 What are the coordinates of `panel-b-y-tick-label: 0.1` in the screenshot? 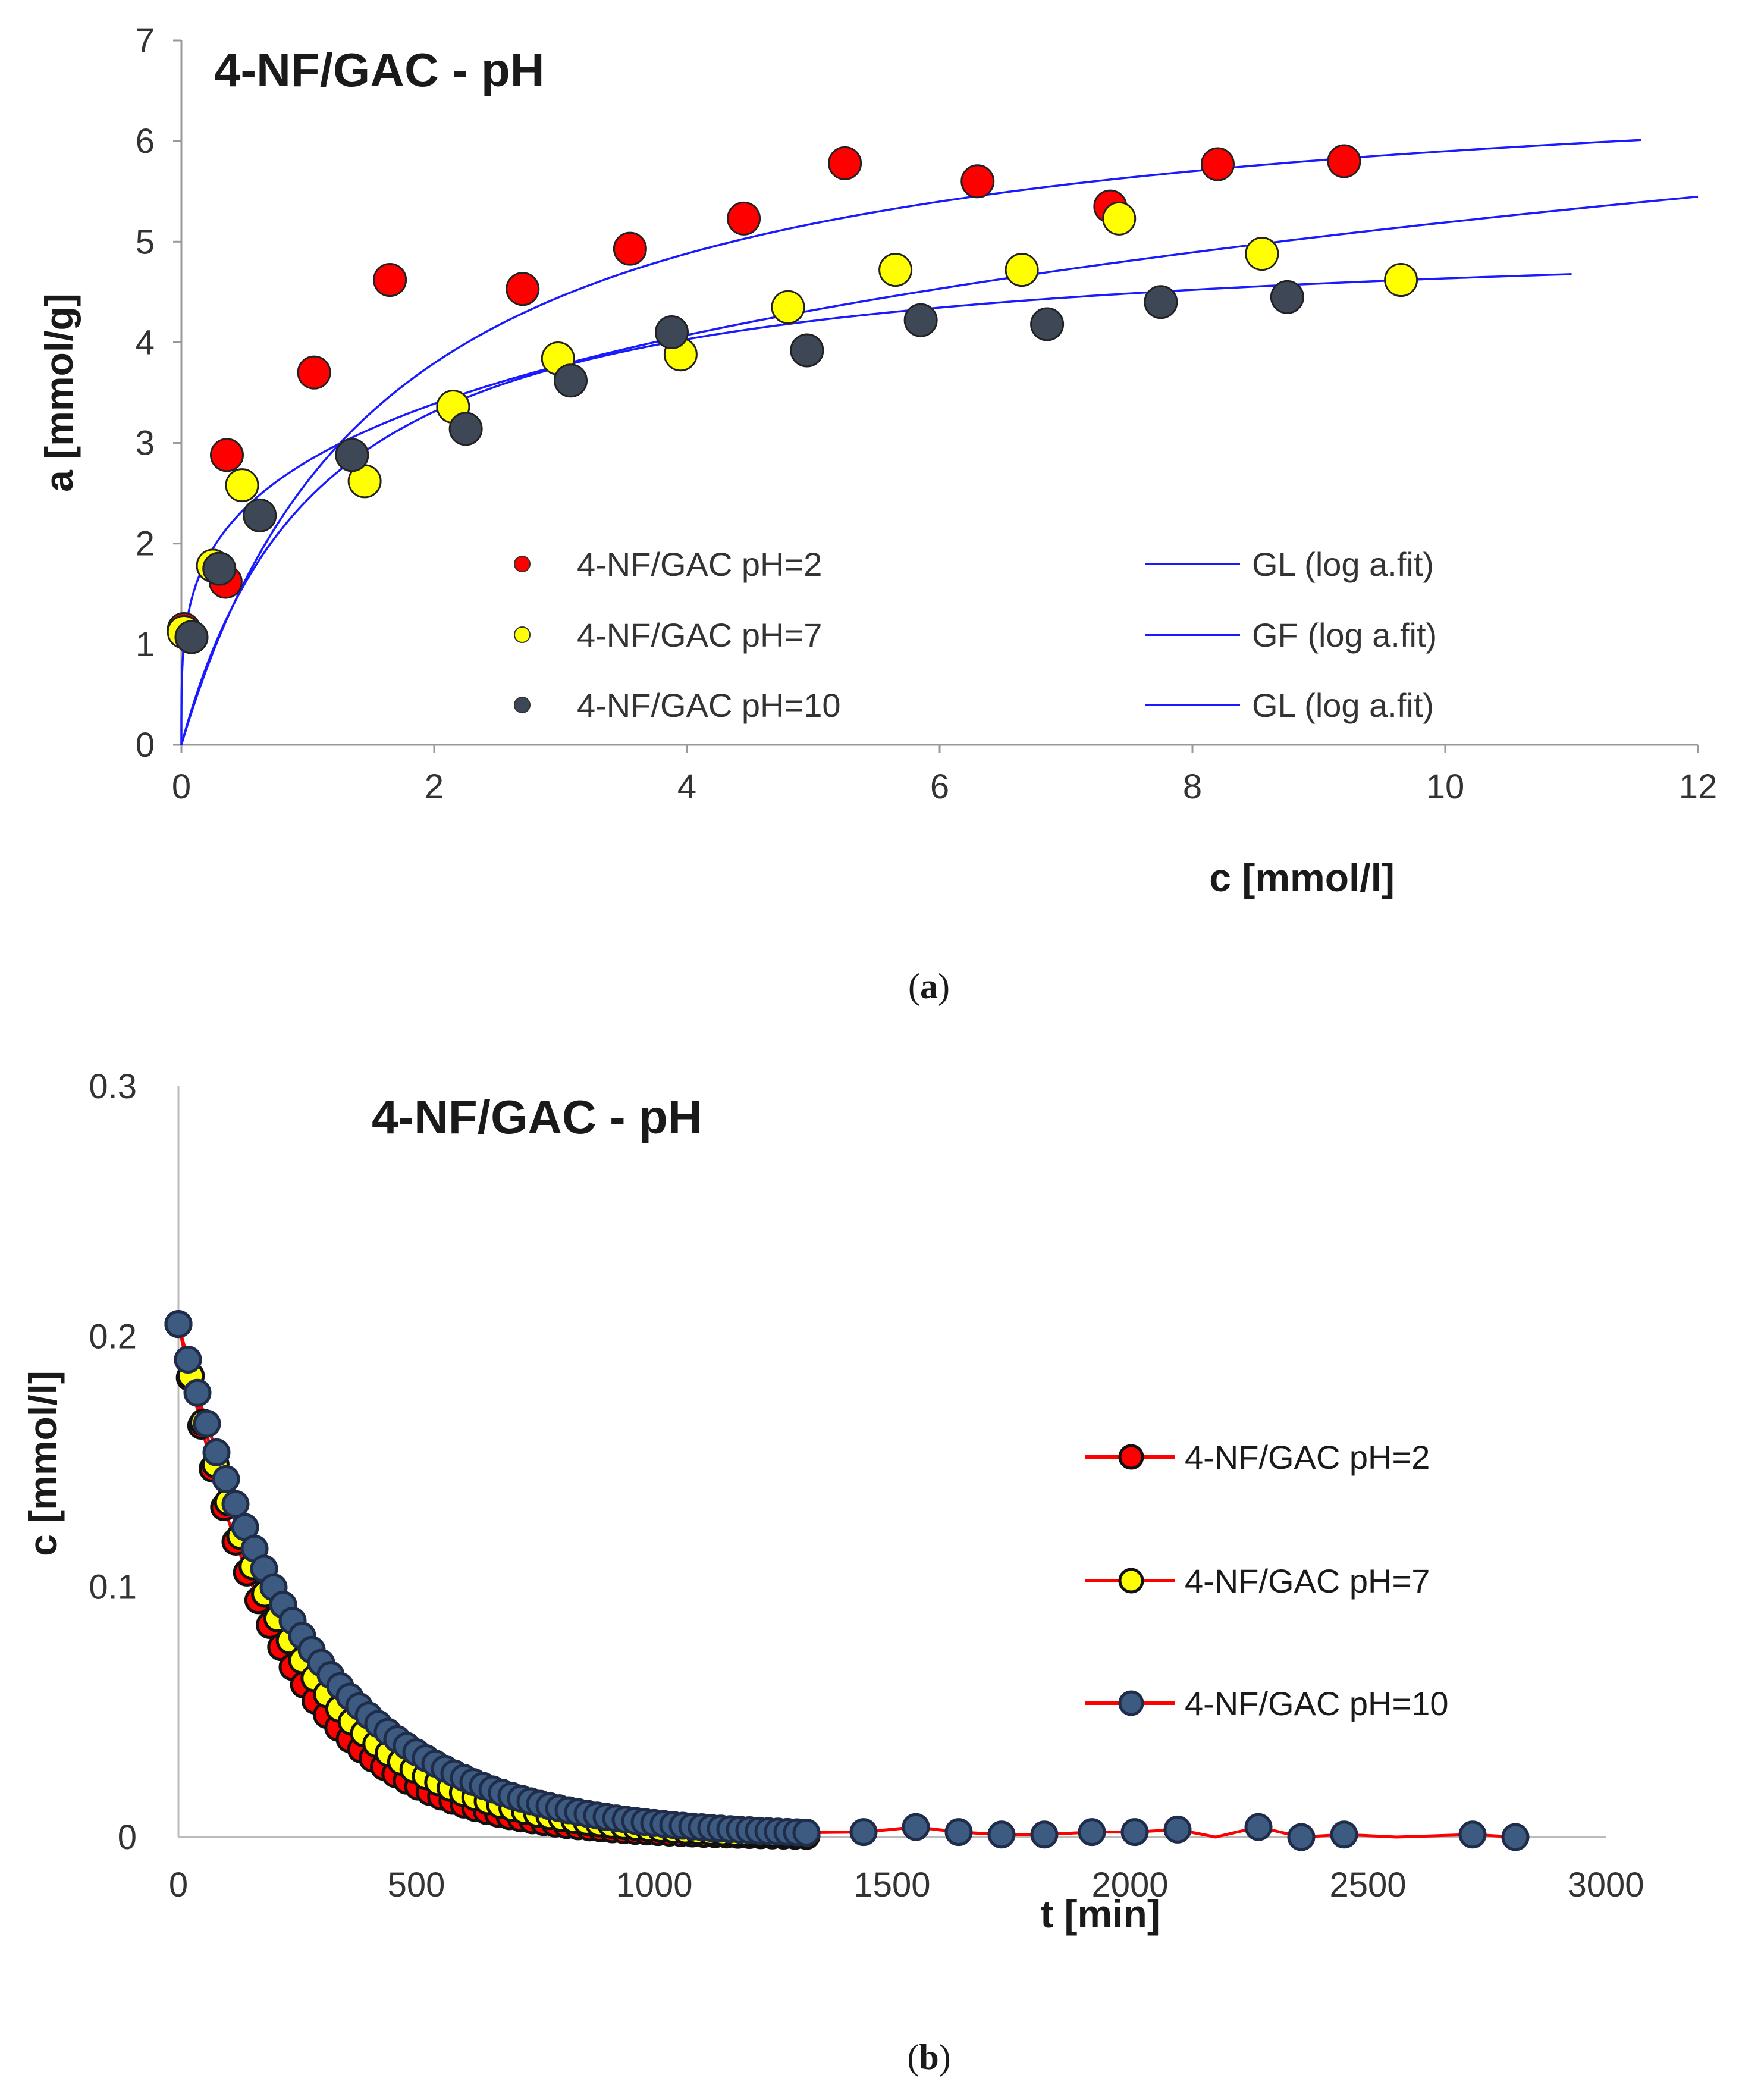 It's located at (113, 1587).